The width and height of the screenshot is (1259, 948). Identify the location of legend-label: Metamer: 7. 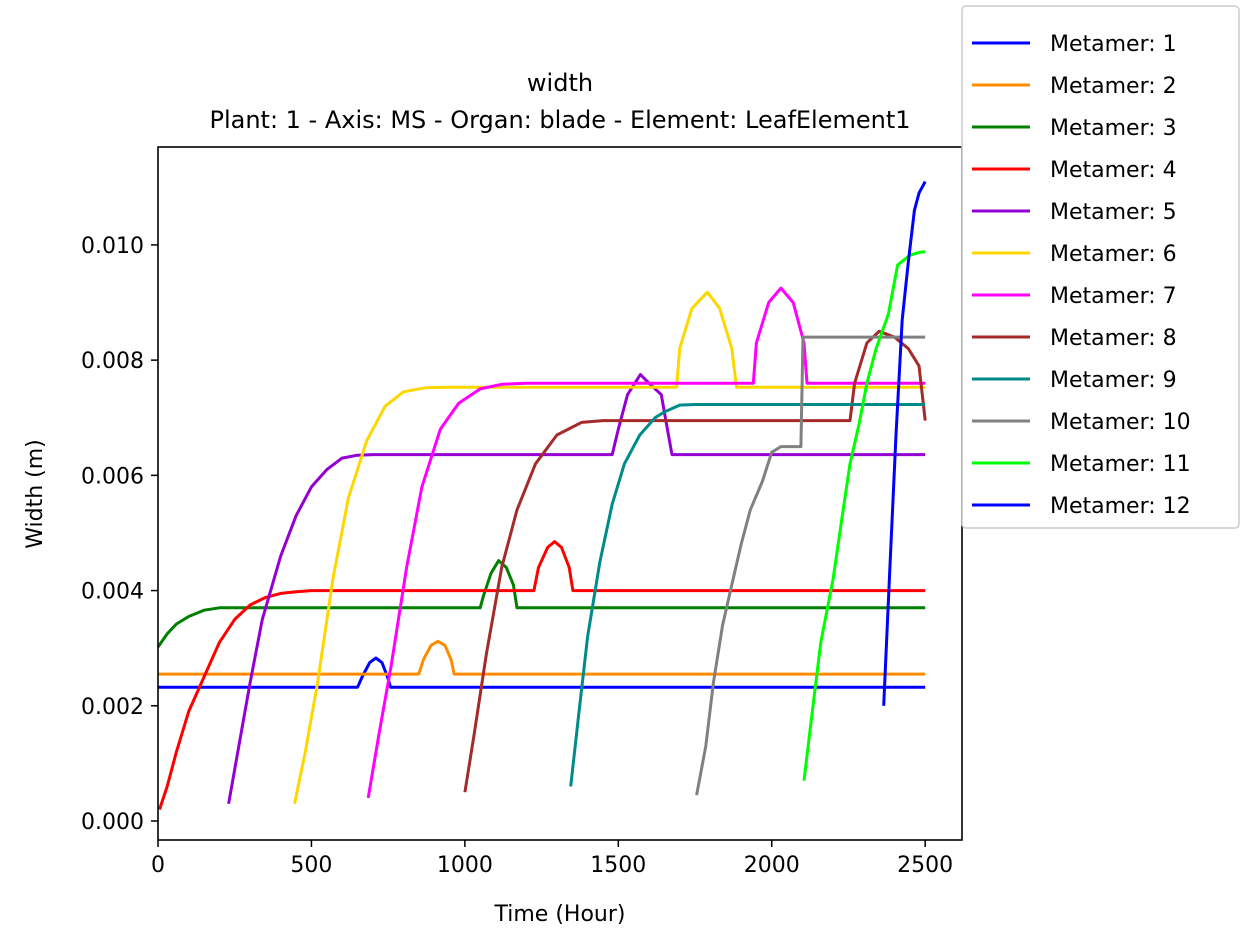
(1113, 296).